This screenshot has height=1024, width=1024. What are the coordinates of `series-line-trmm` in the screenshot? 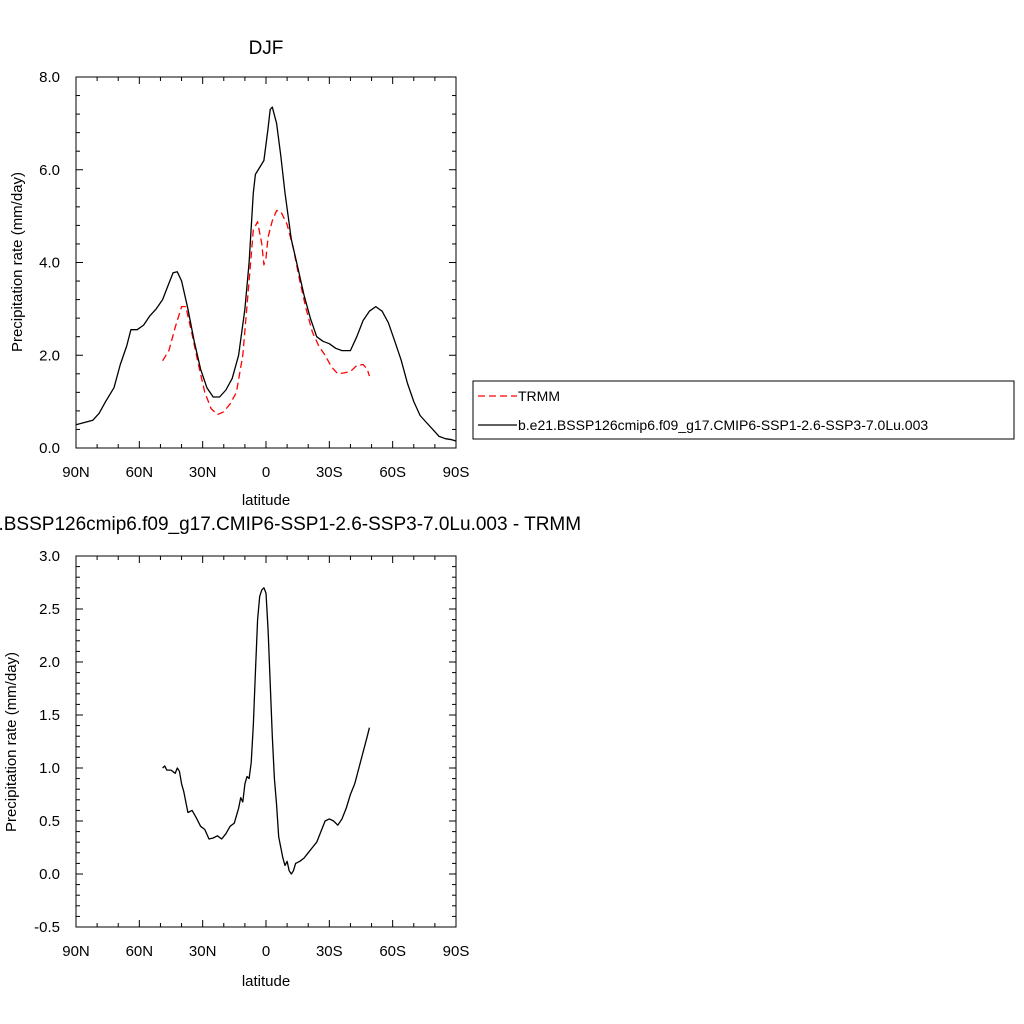 It's located at (266, 312).